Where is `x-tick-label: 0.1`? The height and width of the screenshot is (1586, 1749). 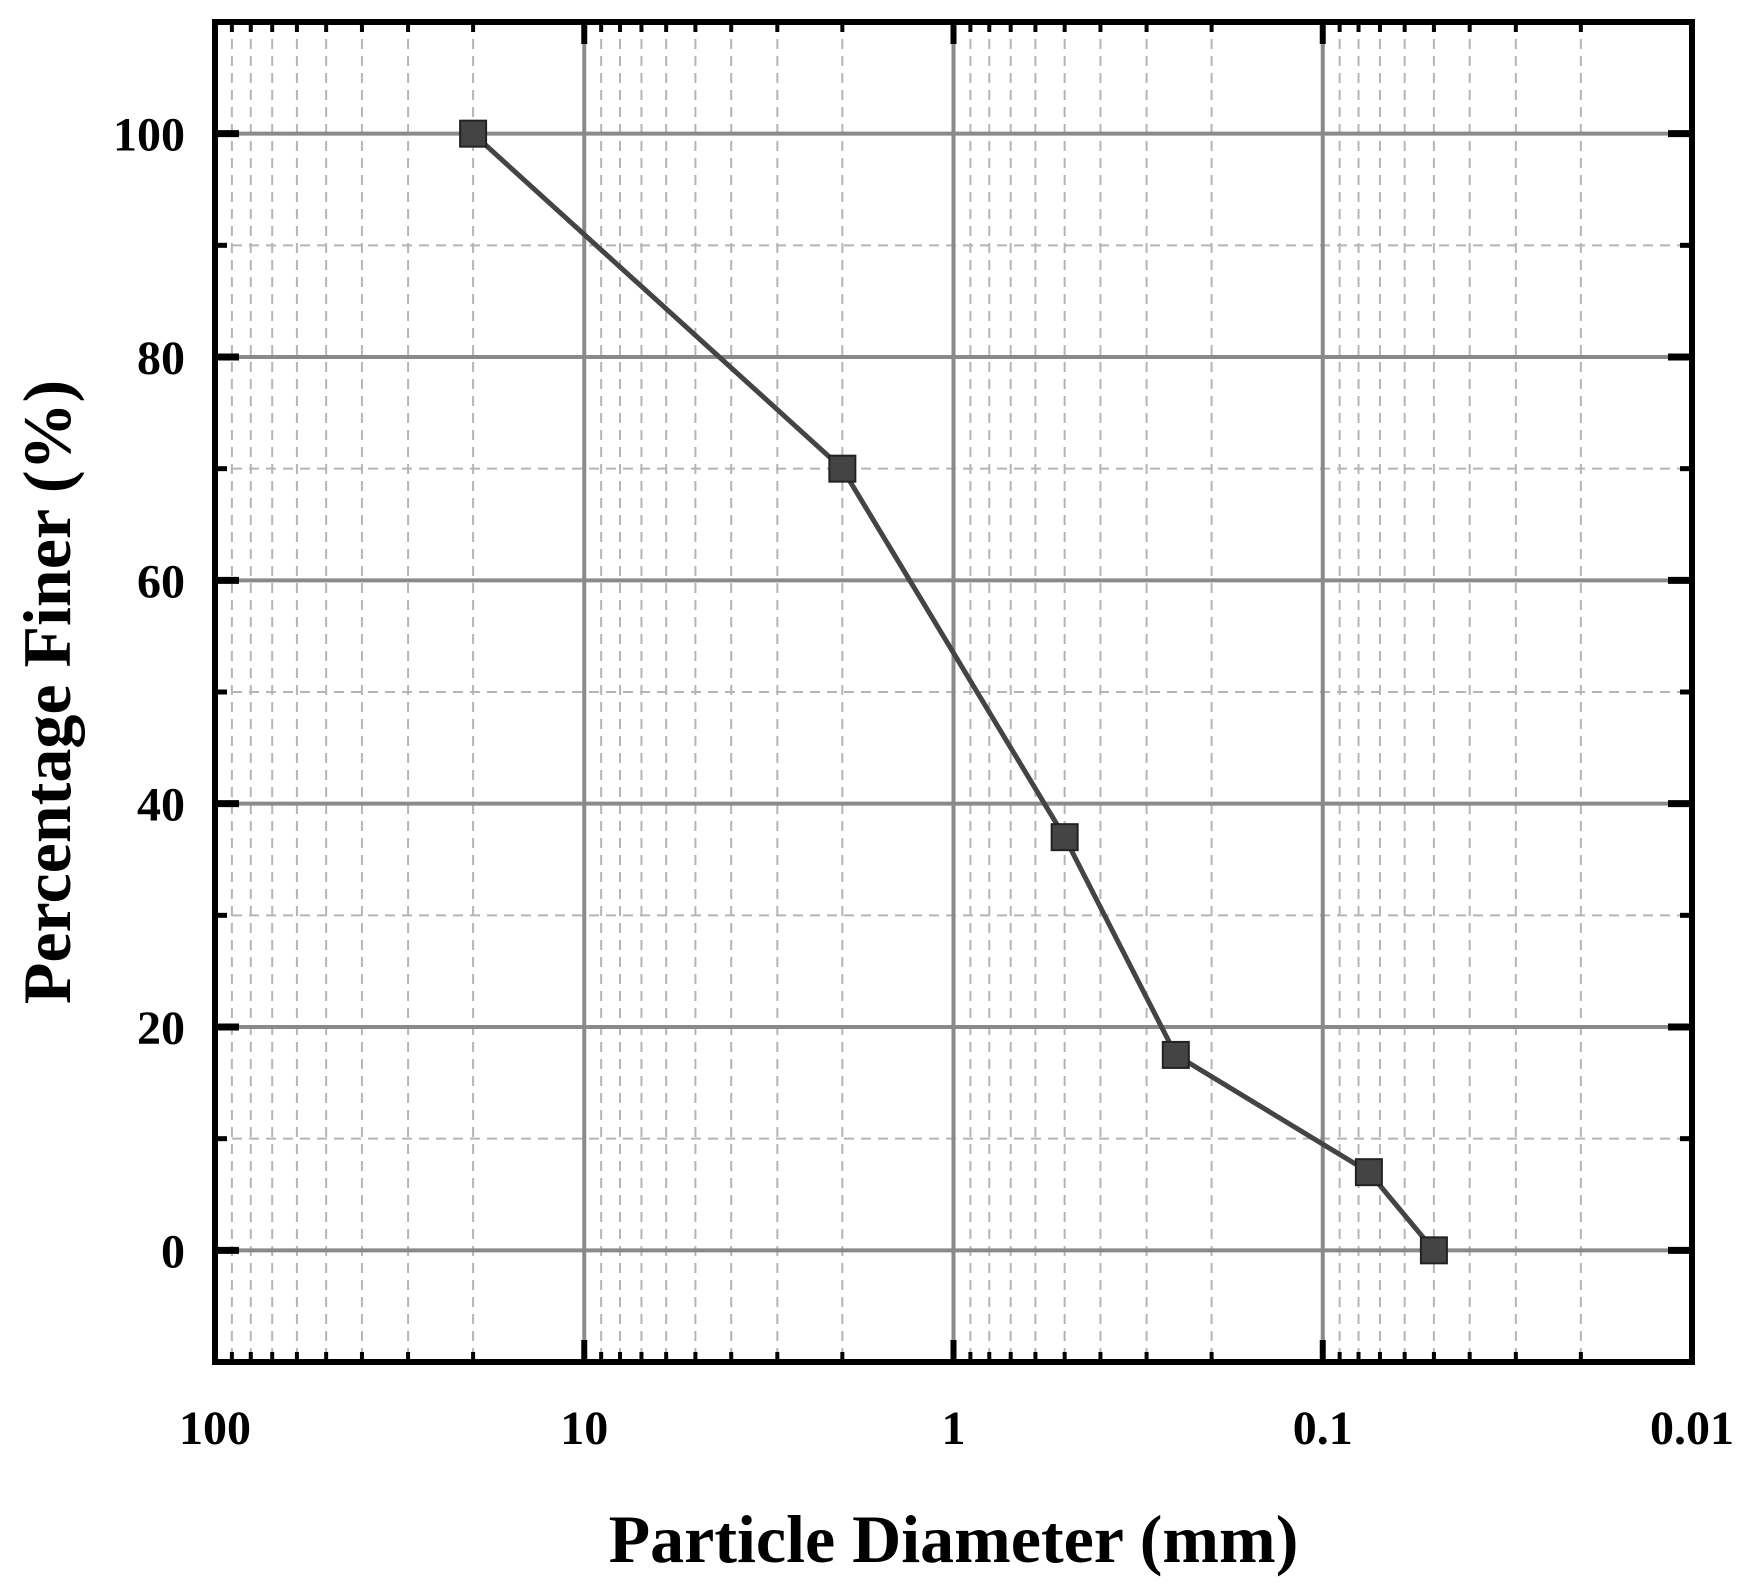
x-tick-label: 0.1 is located at coordinates (1323, 1428).